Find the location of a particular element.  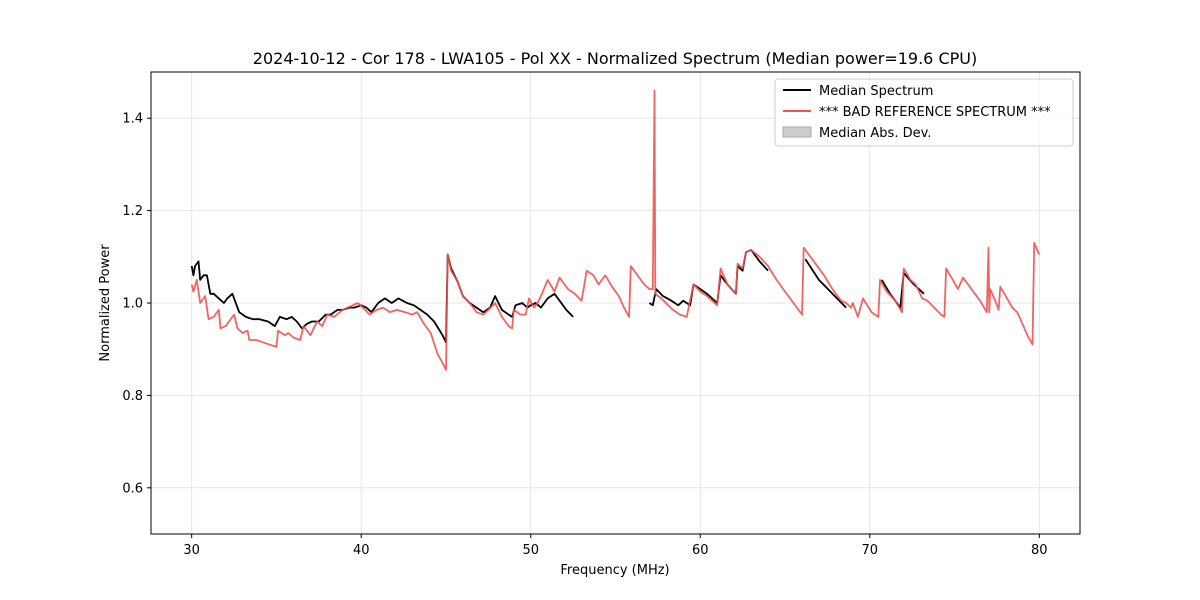

x-tick-label: 50 is located at coordinates (530, 550).